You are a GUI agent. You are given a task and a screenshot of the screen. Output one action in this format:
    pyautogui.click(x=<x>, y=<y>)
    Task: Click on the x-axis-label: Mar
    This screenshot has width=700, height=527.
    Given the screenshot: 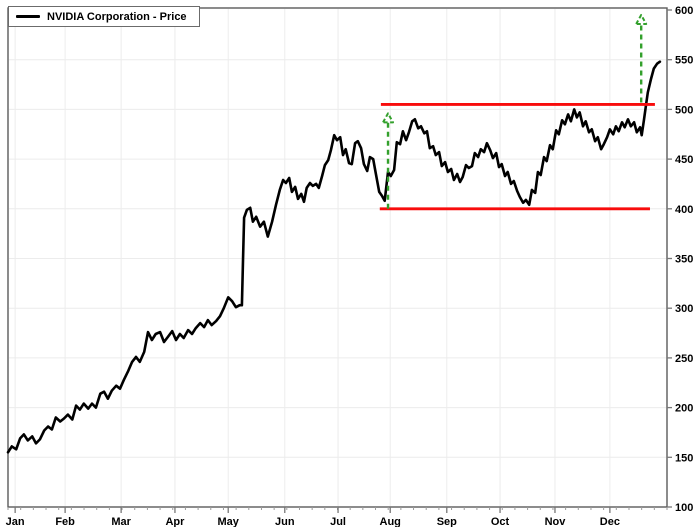 What is the action you would take?
    pyautogui.click(x=121, y=521)
    